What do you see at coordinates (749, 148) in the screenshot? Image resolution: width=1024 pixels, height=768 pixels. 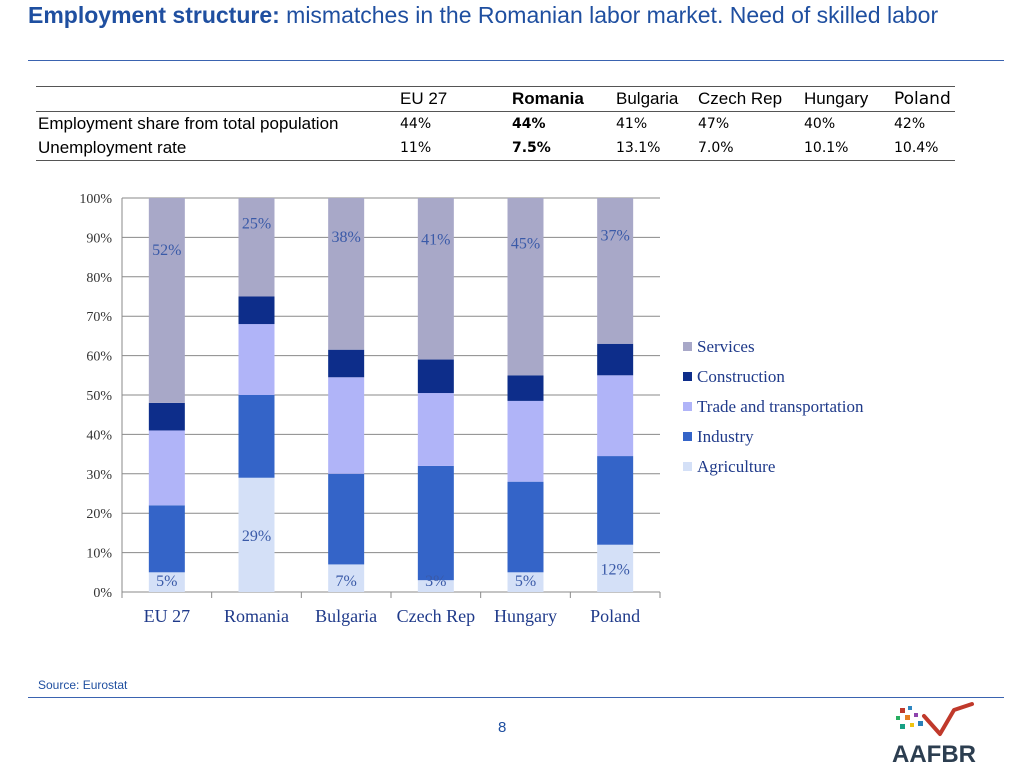 I see `table-cell: 7.0%` at bounding box center [749, 148].